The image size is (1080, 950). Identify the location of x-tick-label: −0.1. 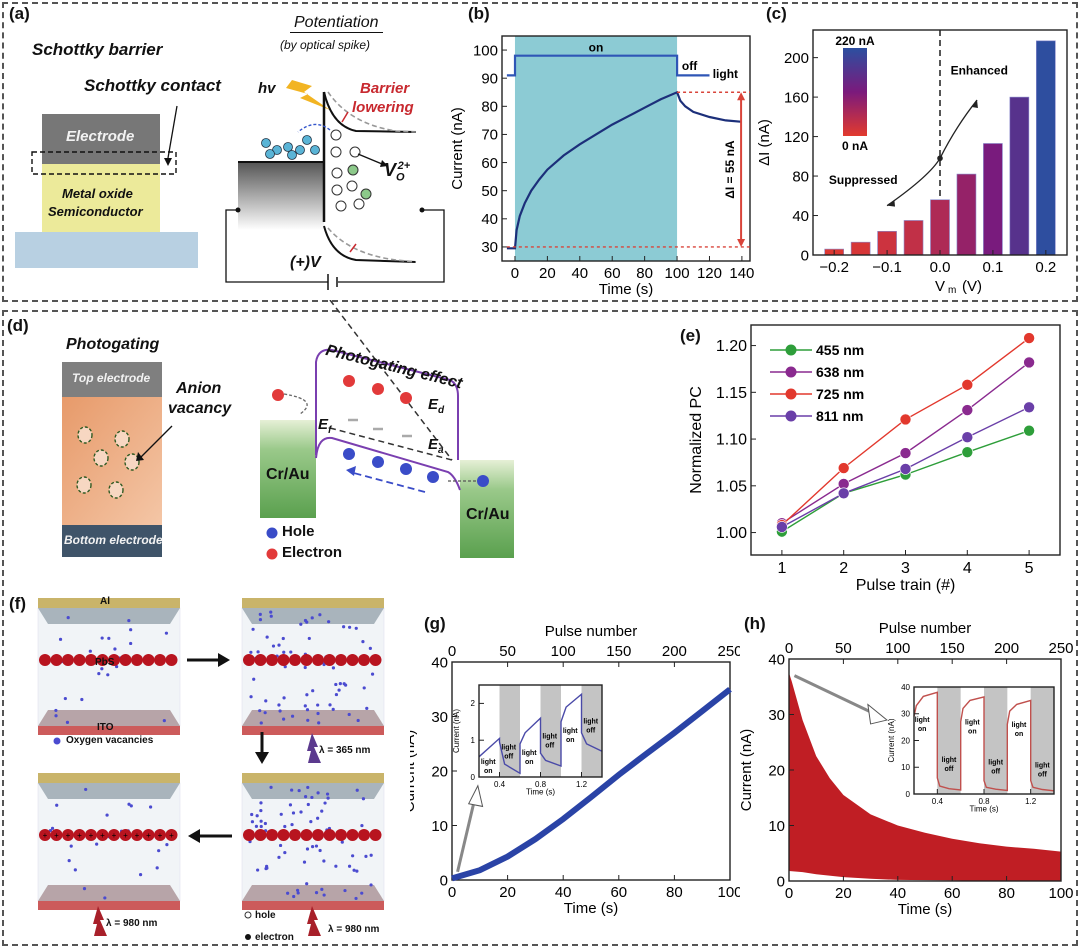
(887, 267).